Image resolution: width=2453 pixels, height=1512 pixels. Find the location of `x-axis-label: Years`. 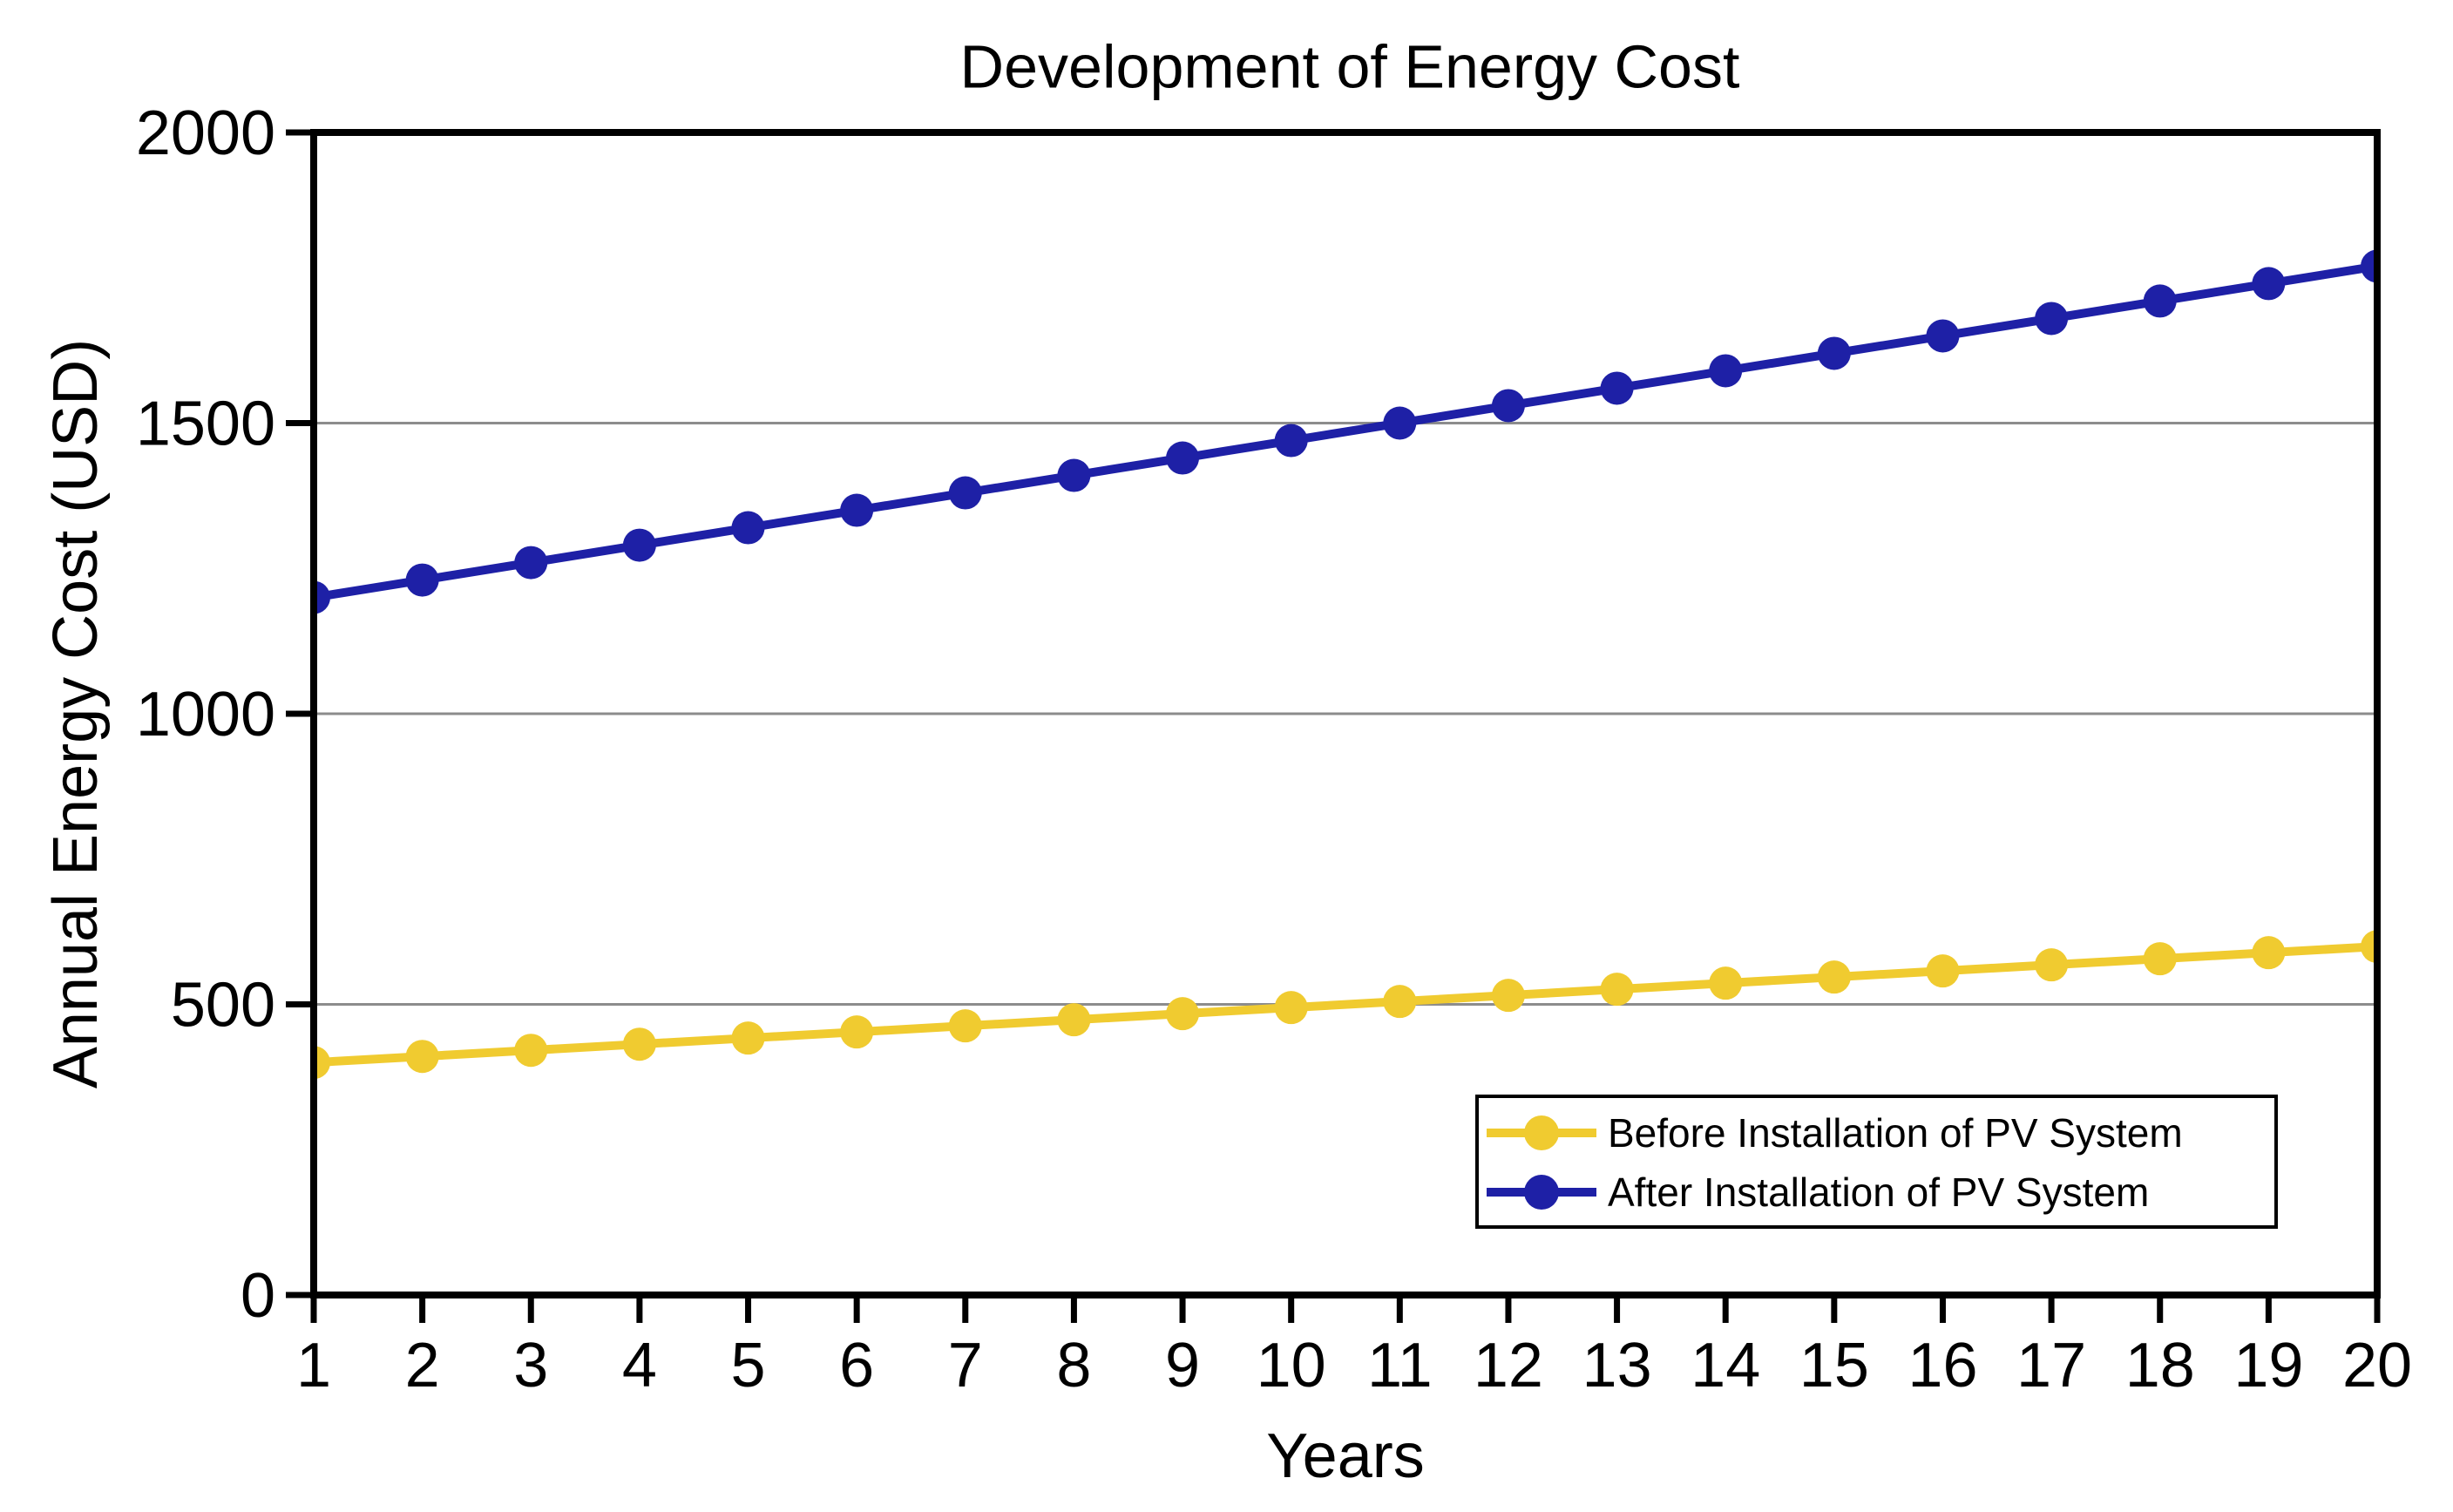

x-axis-label: Years is located at coordinates (1345, 1456).